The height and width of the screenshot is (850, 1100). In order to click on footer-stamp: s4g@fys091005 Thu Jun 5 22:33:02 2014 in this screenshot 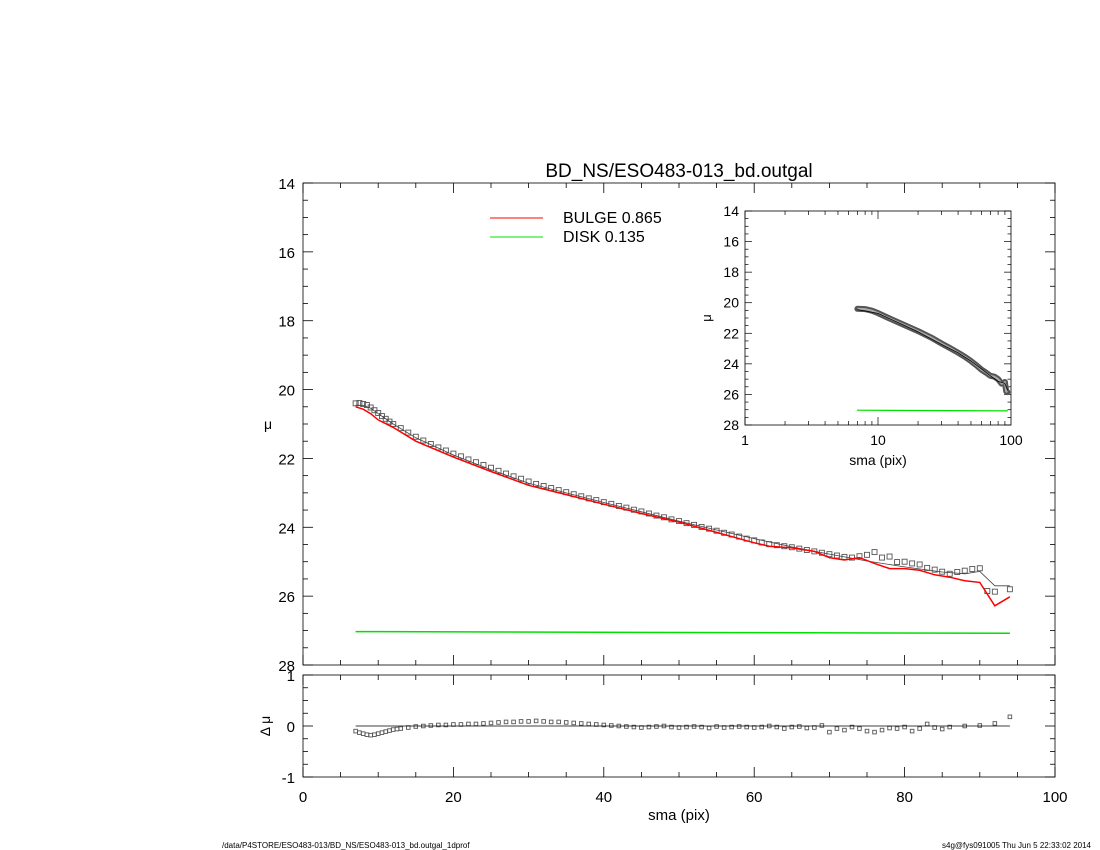, I will do `click(1016, 845)`.